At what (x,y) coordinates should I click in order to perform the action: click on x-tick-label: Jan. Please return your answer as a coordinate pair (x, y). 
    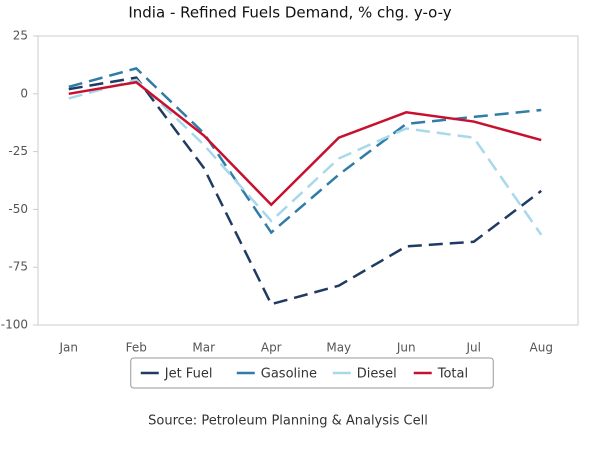
    Looking at the image, I should click on (69, 348).